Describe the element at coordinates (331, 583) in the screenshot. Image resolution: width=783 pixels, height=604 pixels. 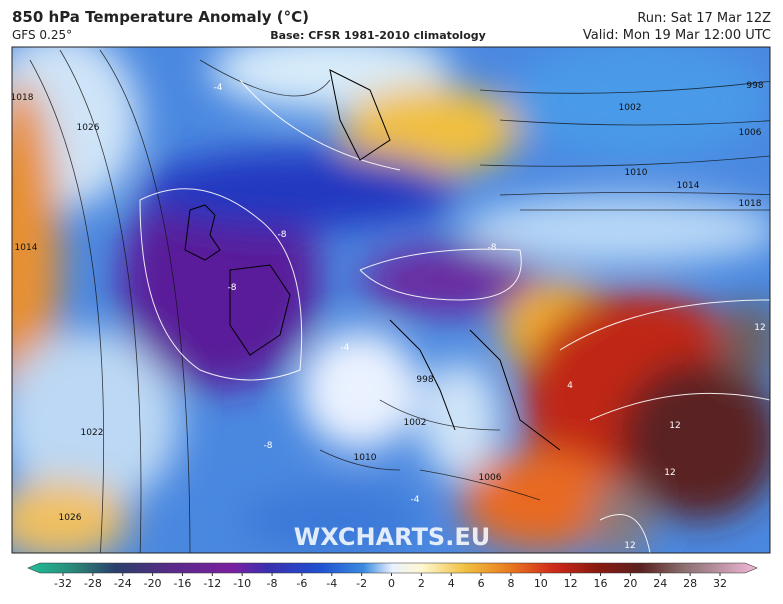
I see `colorbar-tick-label: -4` at that location.